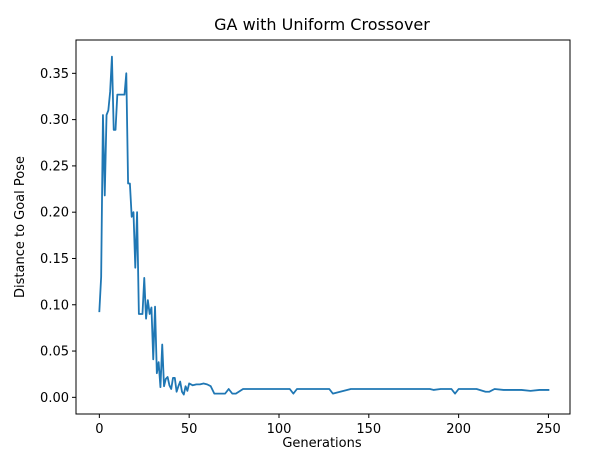 The height and width of the screenshot is (459, 602). What do you see at coordinates (279, 429) in the screenshot?
I see `x-tick-label: 100` at bounding box center [279, 429].